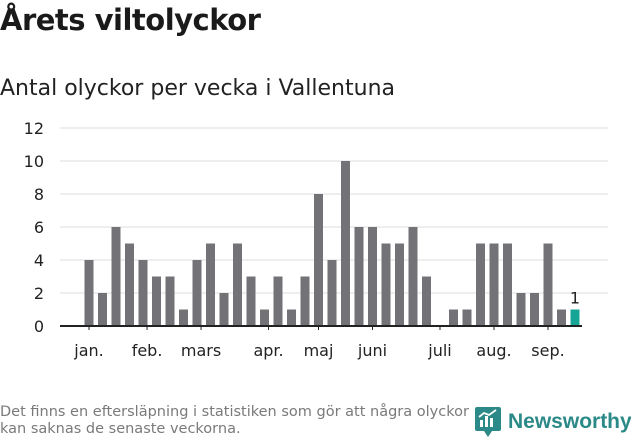 This screenshot has height=439, width=631. Describe the element at coordinates (88, 350) in the screenshot. I see `x-tick-label: jan.` at that location.